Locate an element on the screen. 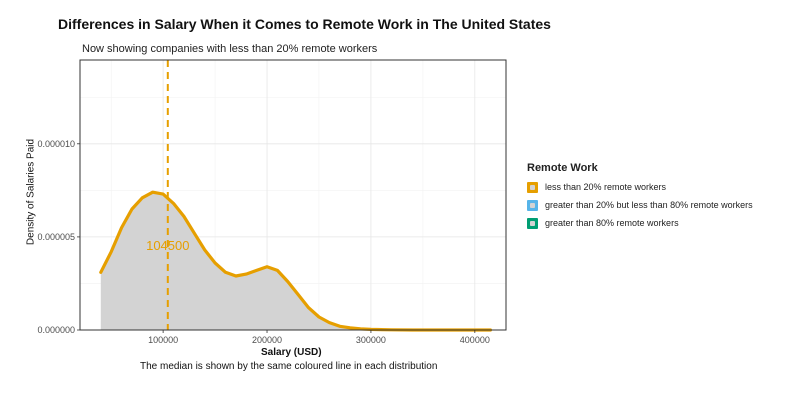 This screenshot has height=400, width=800. x-axis-title: Salary (USD) is located at coordinates (291, 352).